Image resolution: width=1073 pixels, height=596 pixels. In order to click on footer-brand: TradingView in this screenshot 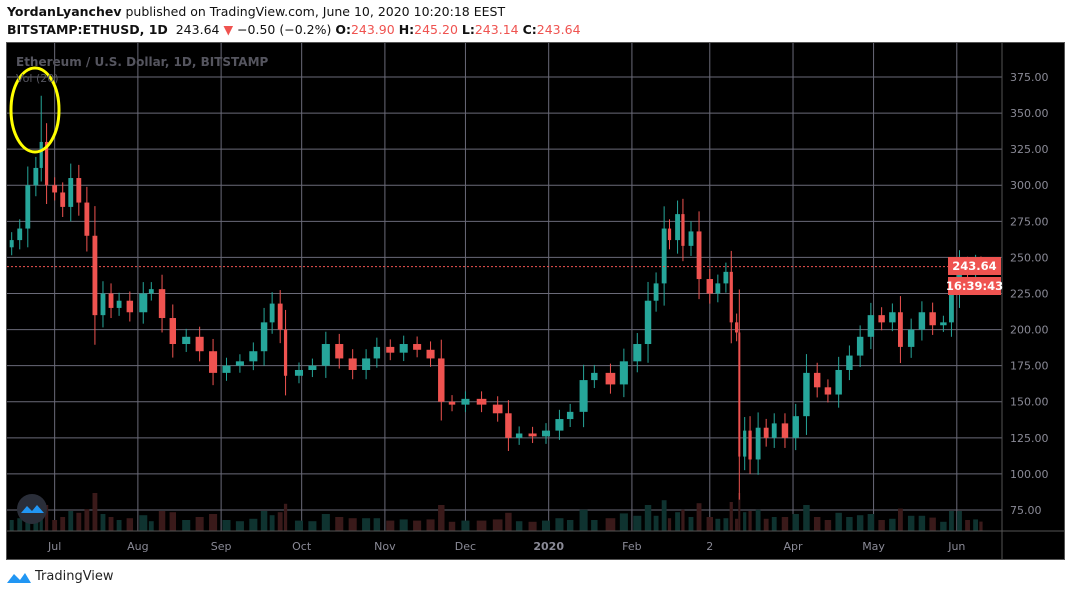, I will do `click(60, 576)`.